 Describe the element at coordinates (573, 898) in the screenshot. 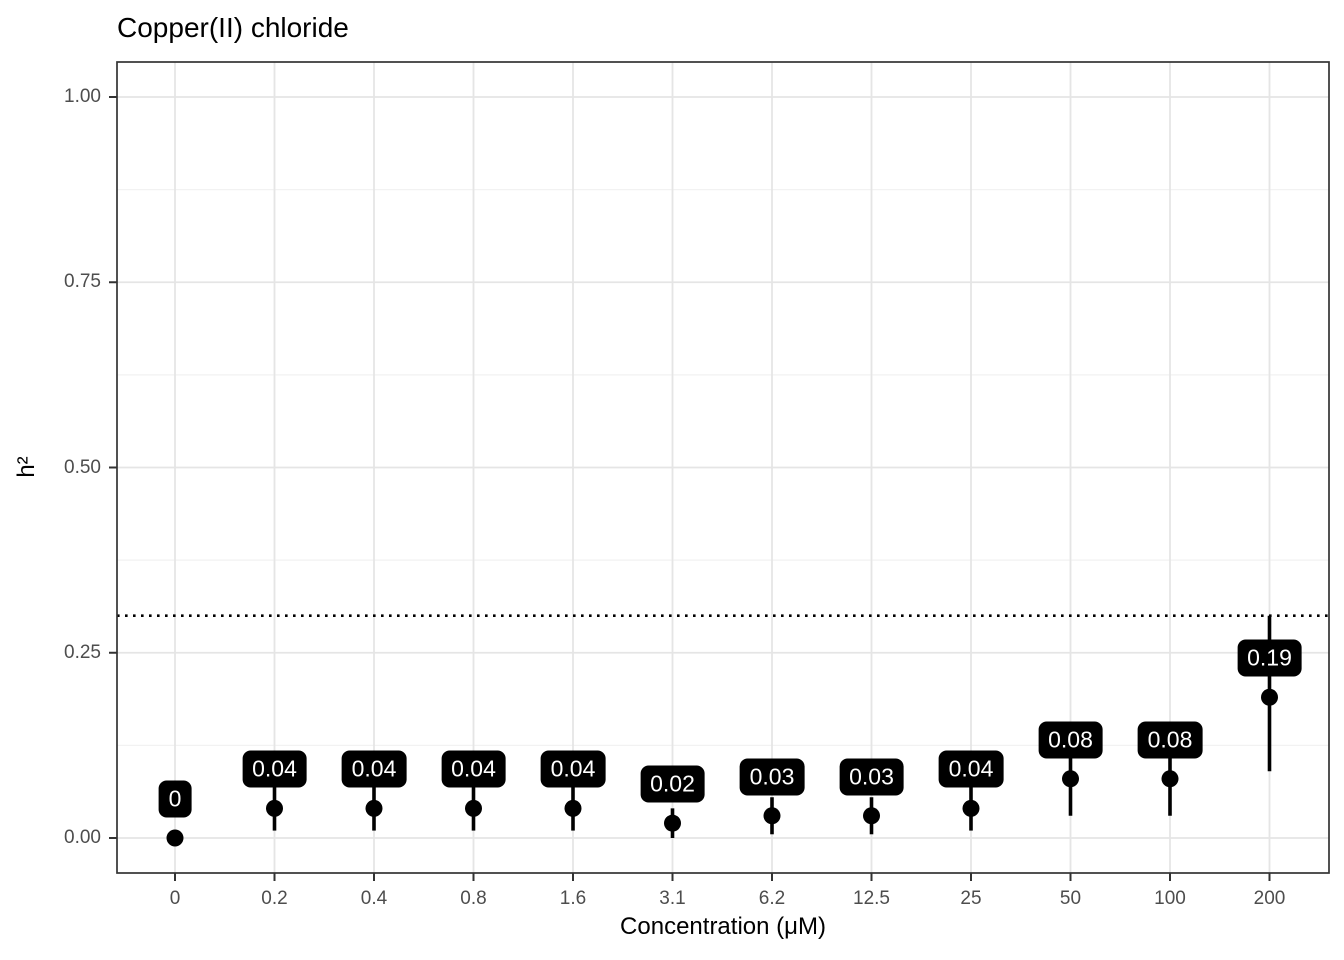

I see `x-tick-label: 1.6` at that location.